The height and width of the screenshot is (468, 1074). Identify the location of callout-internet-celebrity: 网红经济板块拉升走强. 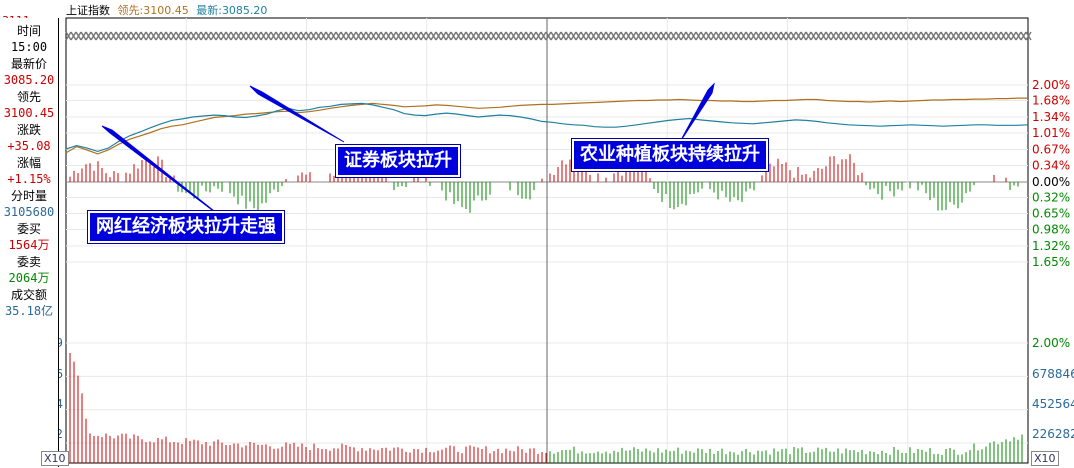
(186, 227).